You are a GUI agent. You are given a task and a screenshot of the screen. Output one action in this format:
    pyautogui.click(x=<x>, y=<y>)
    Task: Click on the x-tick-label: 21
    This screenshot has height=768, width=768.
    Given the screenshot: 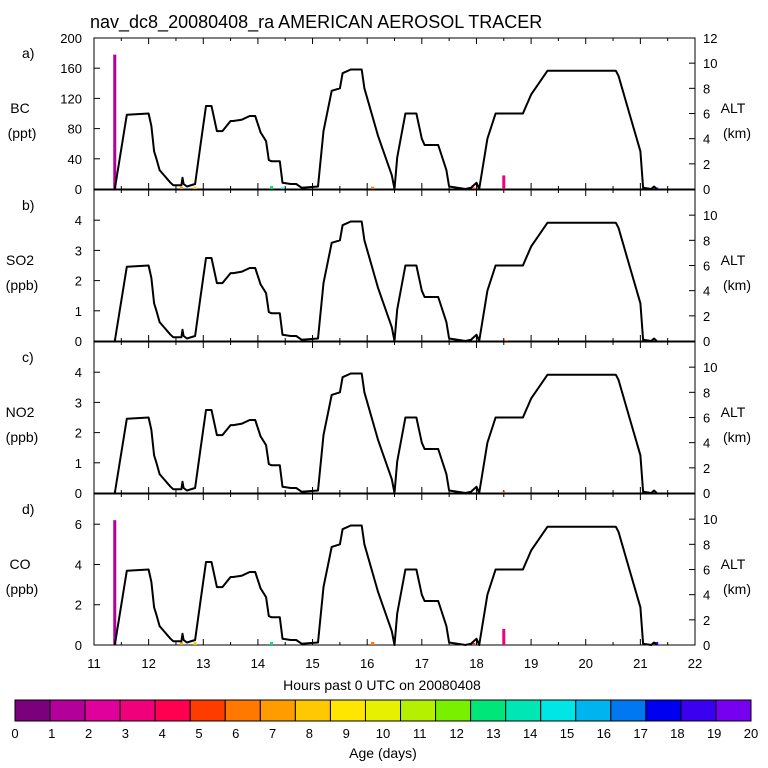 What is the action you would take?
    pyautogui.click(x=640, y=663)
    